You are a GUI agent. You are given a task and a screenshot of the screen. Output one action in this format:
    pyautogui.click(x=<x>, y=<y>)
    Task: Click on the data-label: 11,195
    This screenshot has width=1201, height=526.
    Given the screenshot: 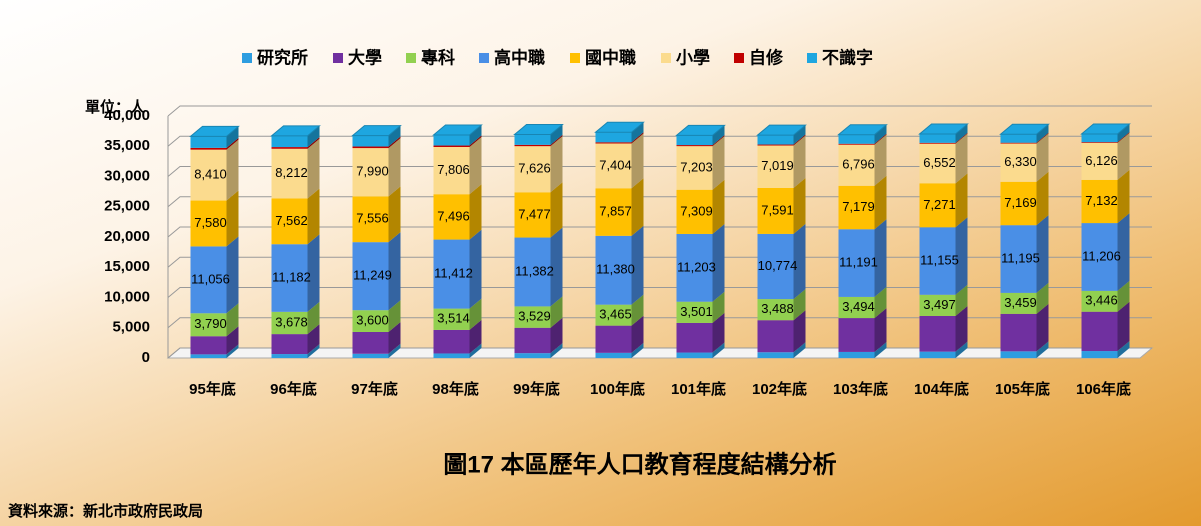 What is the action you would take?
    pyautogui.click(x=1020, y=257)
    